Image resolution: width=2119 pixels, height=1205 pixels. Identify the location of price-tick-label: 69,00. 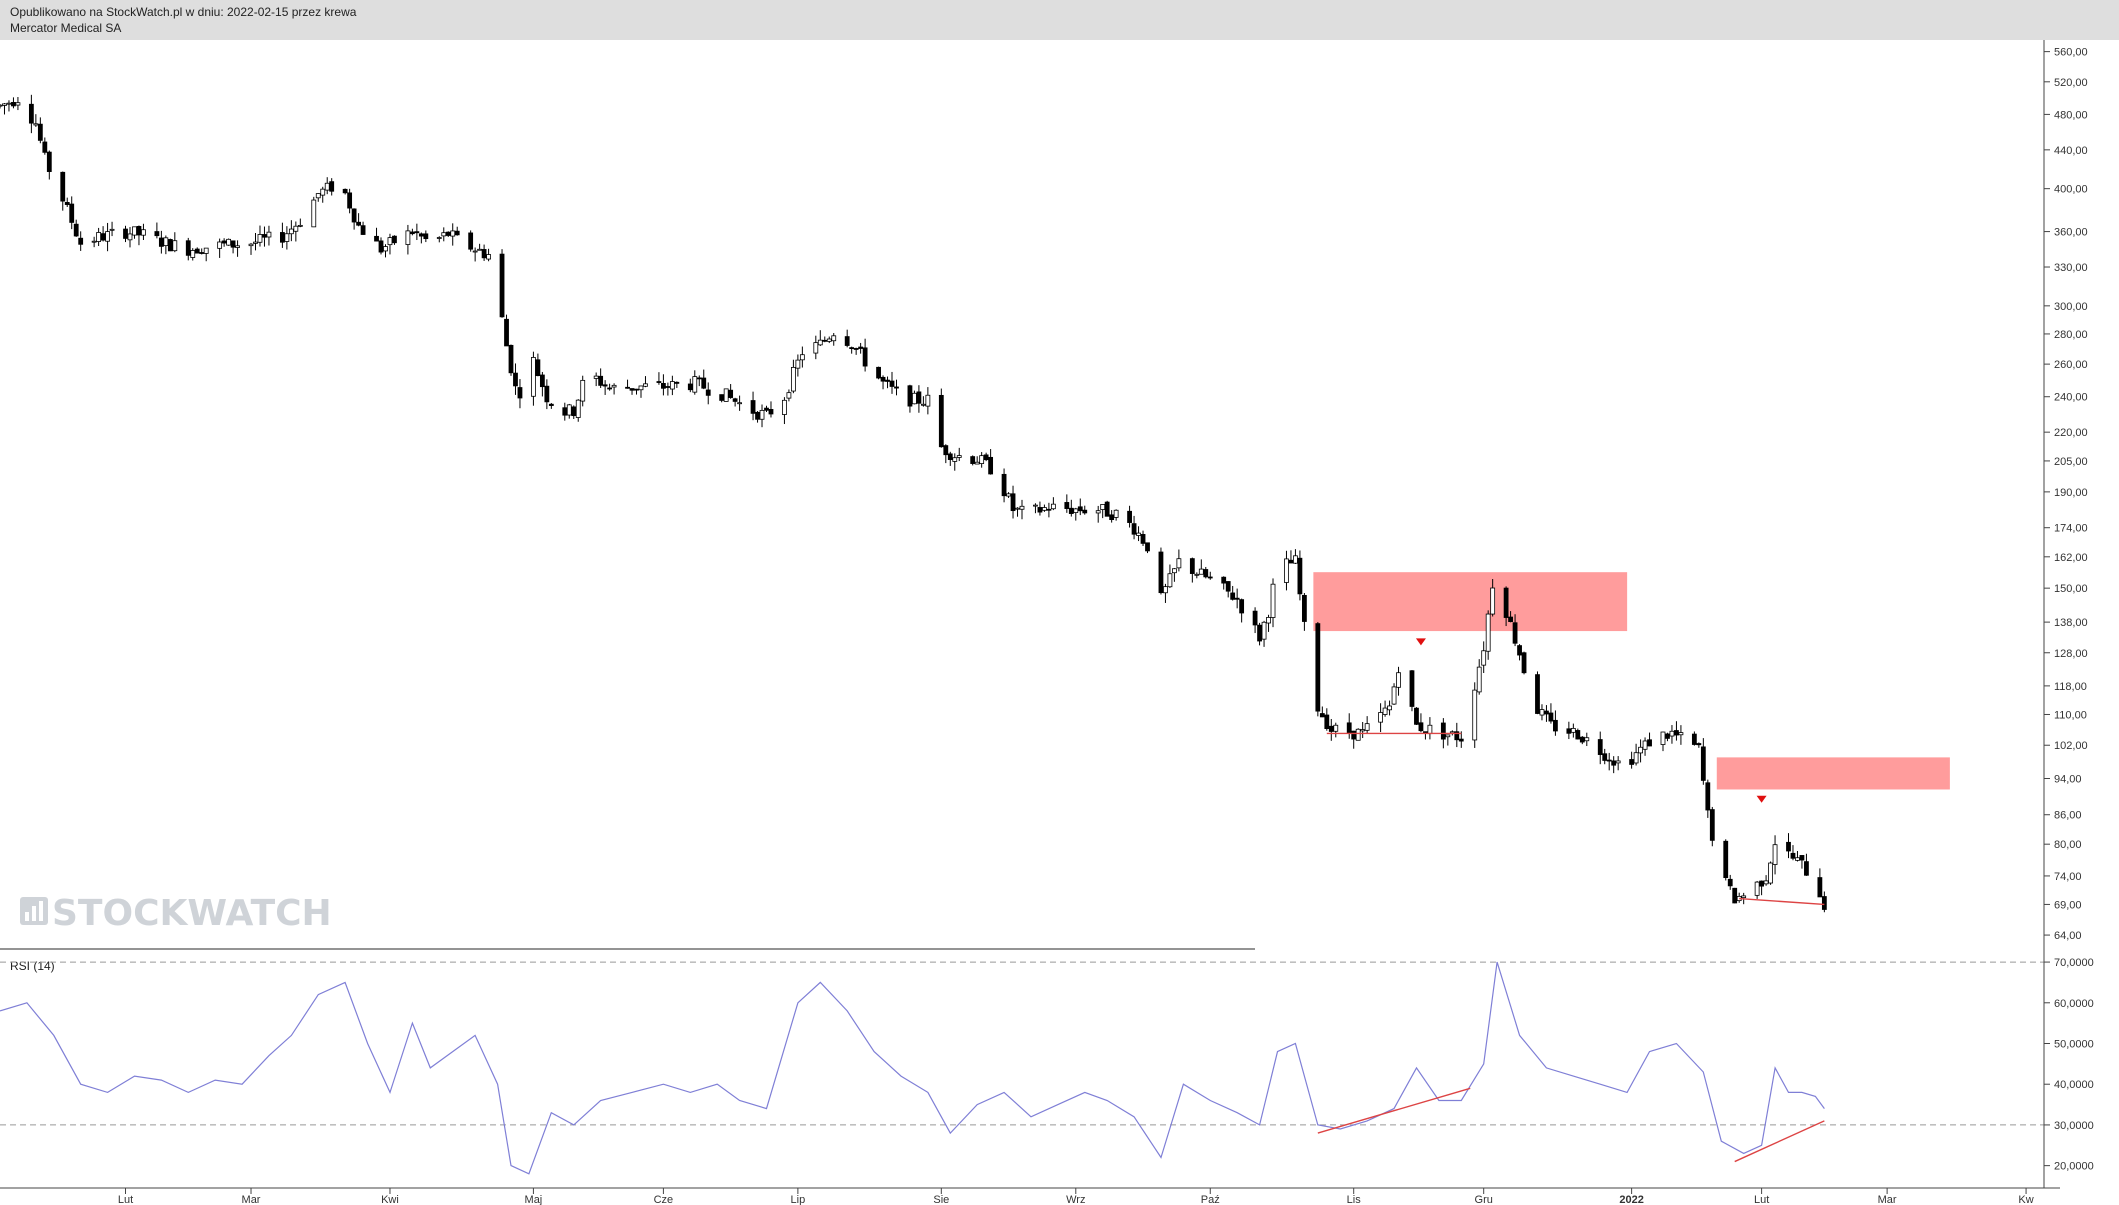
(2068, 905).